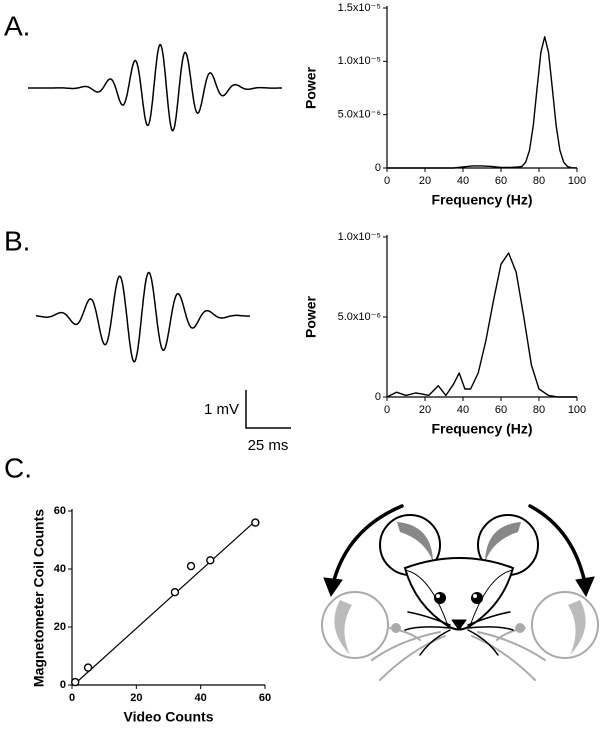  Describe the element at coordinates (18, 467) in the screenshot. I see `panel-label: C.` at that location.